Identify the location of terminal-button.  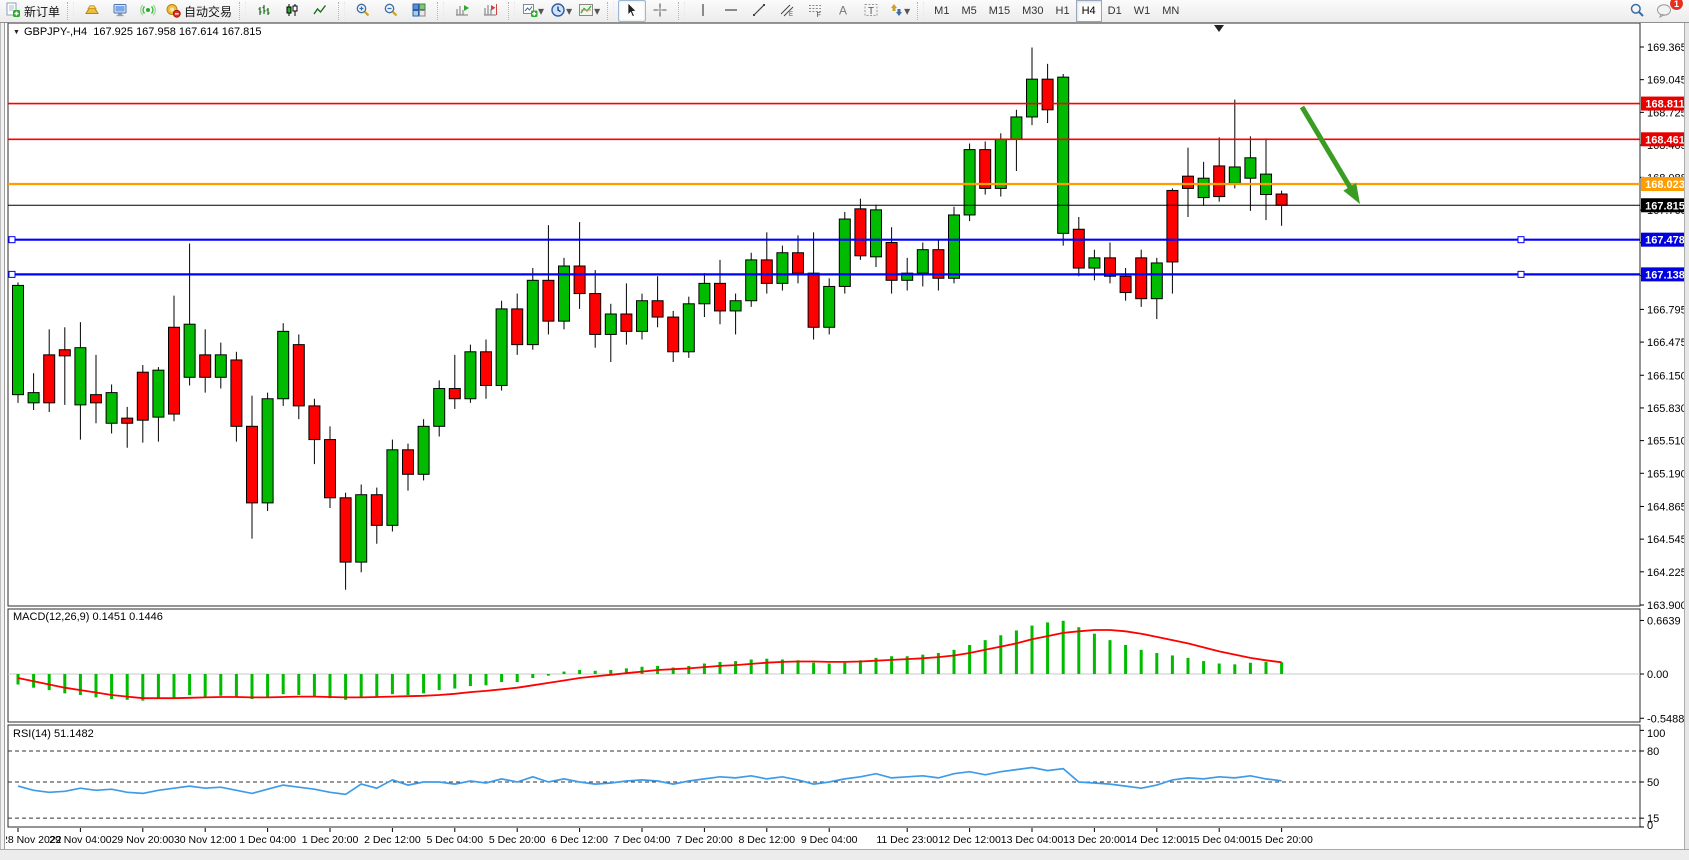
(120, 11).